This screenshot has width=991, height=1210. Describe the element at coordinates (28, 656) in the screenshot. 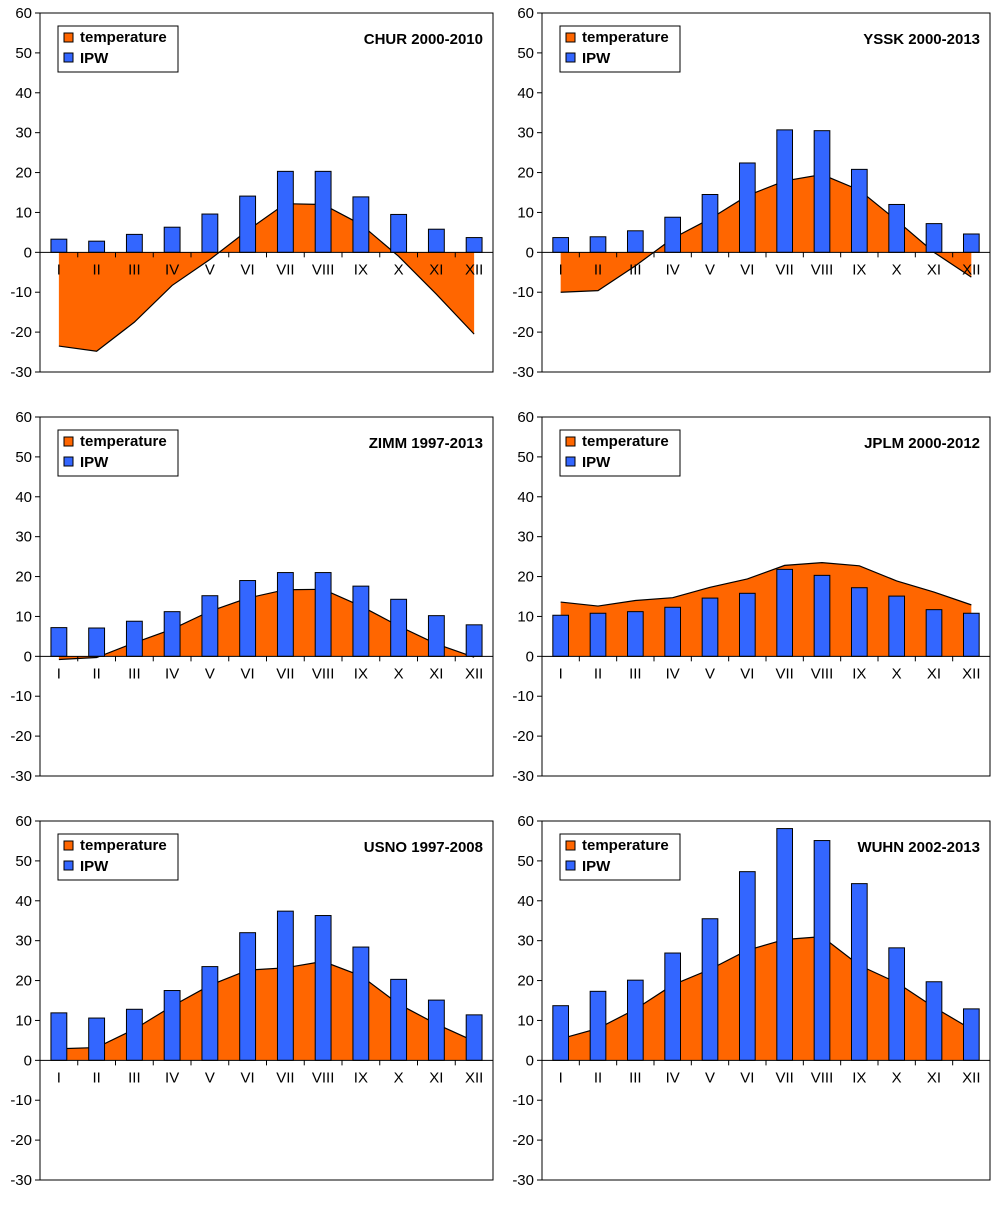

I see `y-tick-label: 0` at that location.